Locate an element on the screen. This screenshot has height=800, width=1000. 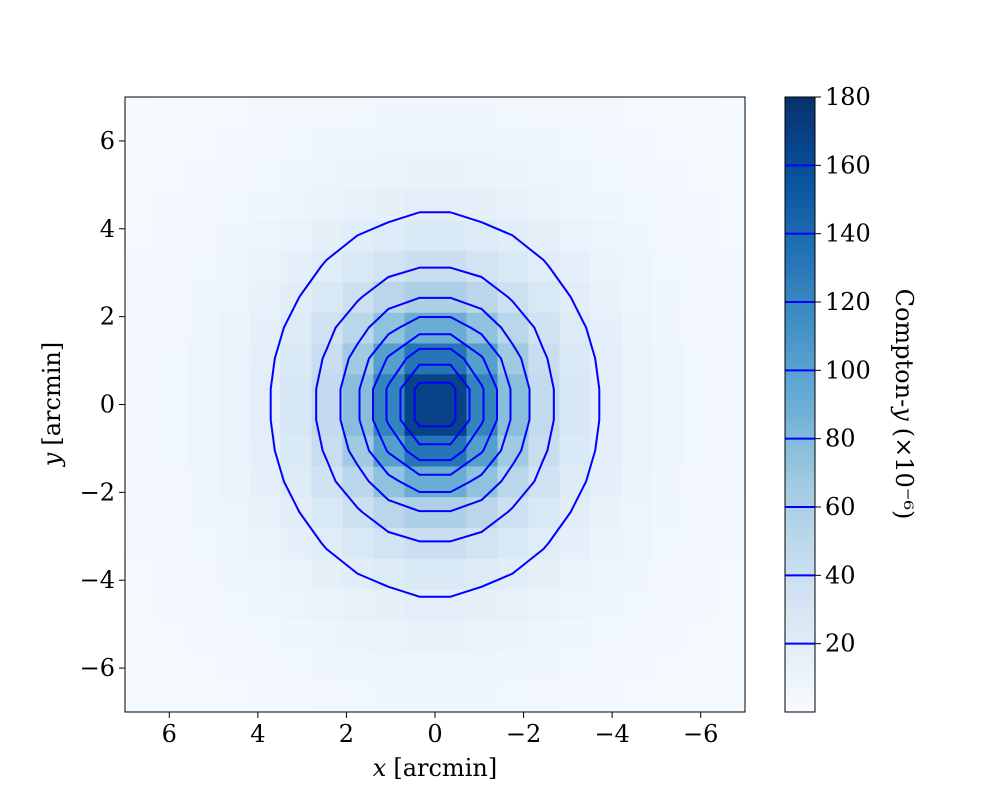
x-tick-label: 2 is located at coordinates (346, 734).